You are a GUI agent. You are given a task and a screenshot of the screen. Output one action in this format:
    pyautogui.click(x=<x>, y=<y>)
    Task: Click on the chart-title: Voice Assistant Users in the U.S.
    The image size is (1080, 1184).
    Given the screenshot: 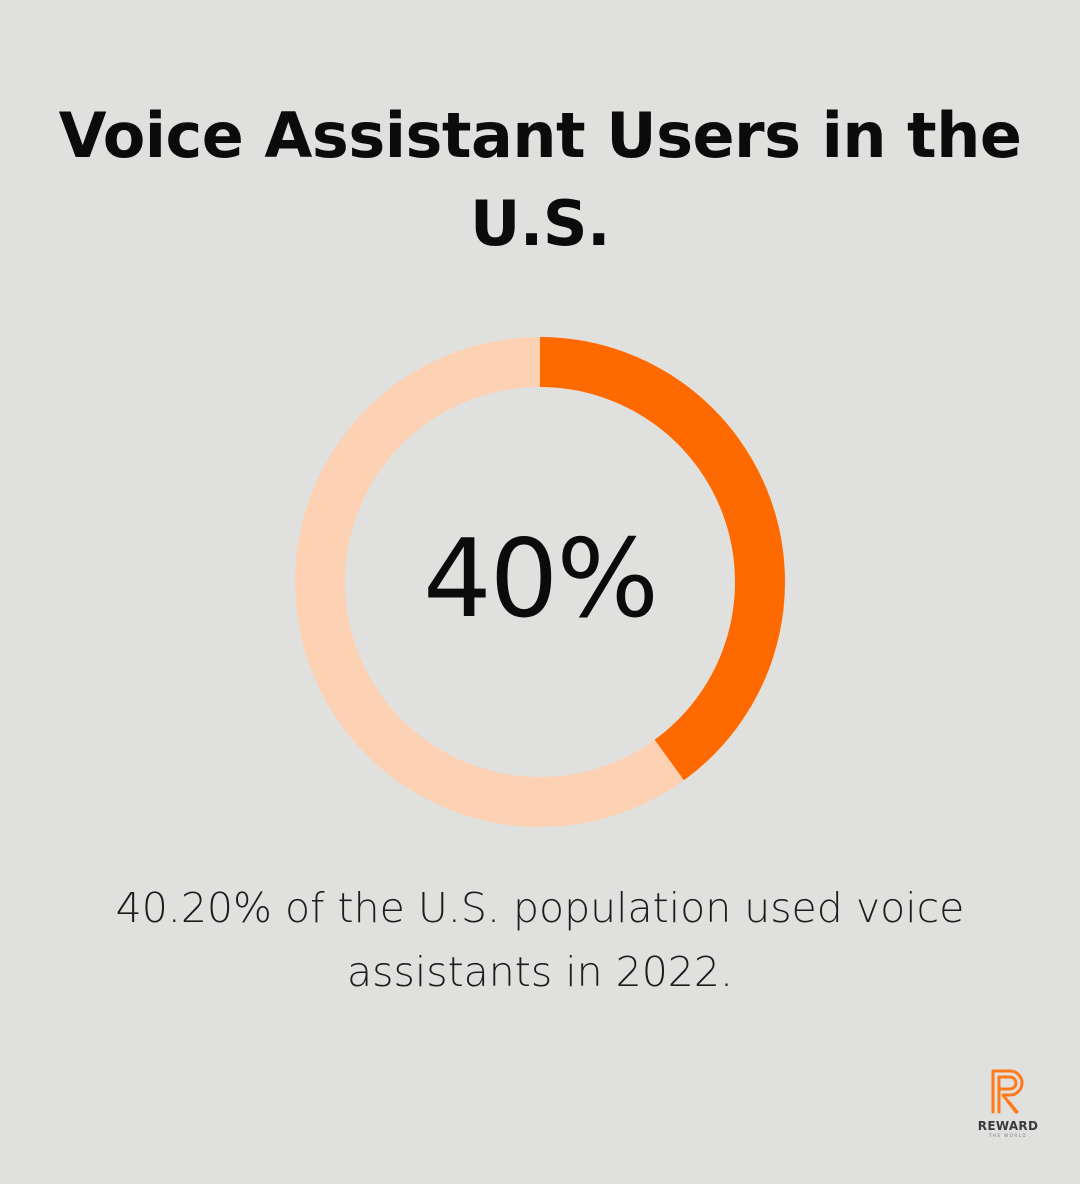 What is the action you would take?
    pyautogui.click(x=540, y=179)
    